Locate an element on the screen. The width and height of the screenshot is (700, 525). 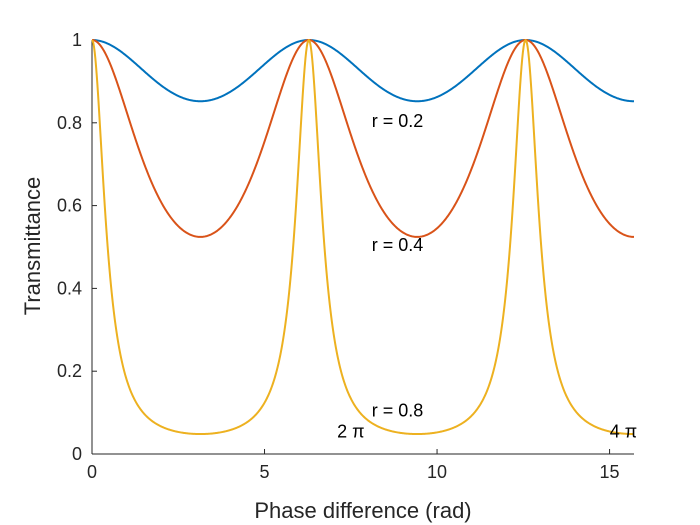
y-tick-label: 0.2 is located at coordinates (69, 371).